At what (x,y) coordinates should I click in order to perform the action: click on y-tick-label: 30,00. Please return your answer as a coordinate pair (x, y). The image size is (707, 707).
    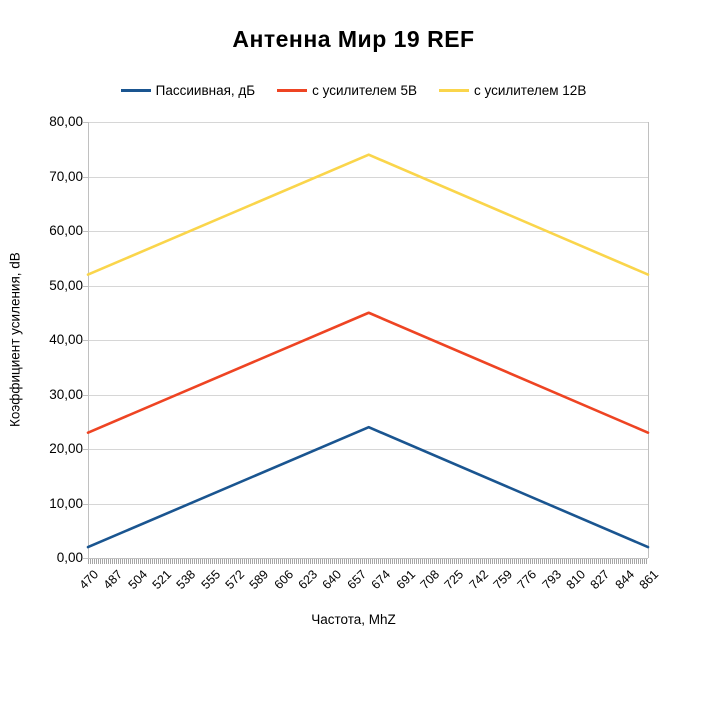
    Looking at the image, I should click on (66, 394).